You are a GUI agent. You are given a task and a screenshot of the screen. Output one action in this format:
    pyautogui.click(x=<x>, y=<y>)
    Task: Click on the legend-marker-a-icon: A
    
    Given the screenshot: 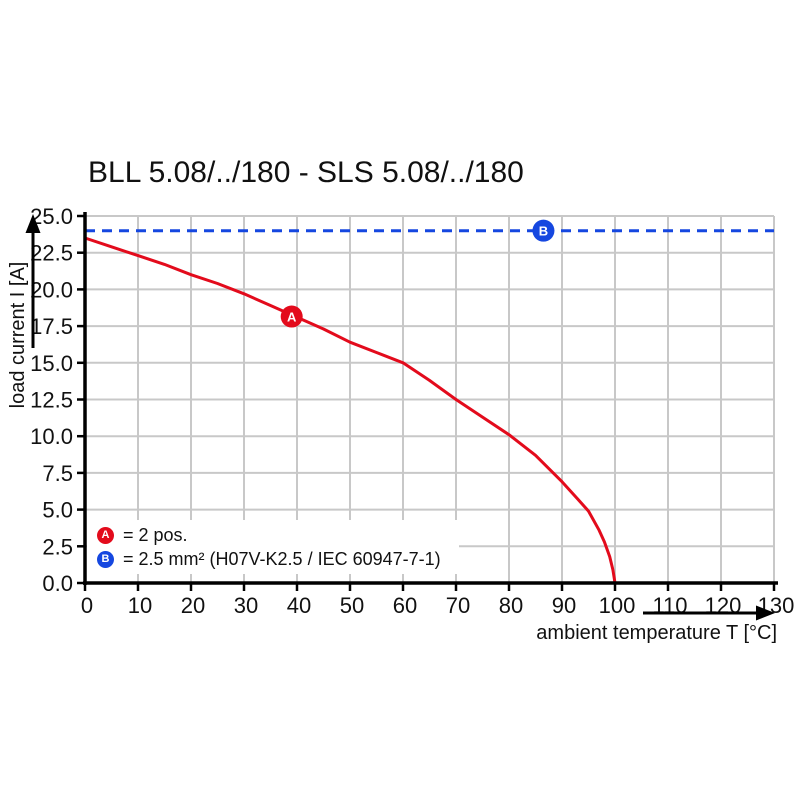 What is the action you would take?
    pyautogui.click(x=105, y=535)
    